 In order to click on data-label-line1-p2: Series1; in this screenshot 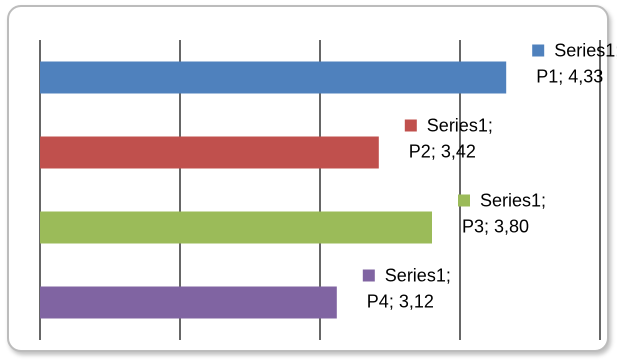, I will do `click(460, 126)`.